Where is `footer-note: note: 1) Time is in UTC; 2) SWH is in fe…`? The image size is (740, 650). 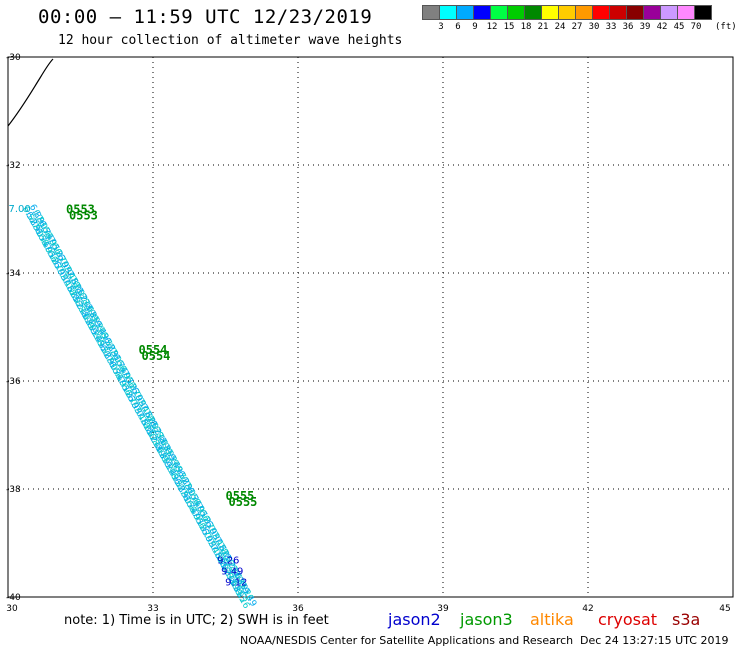 footer-note: note: 1) Time is in UTC; 2) SWH is in fe… is located at coordinates (196, 620).